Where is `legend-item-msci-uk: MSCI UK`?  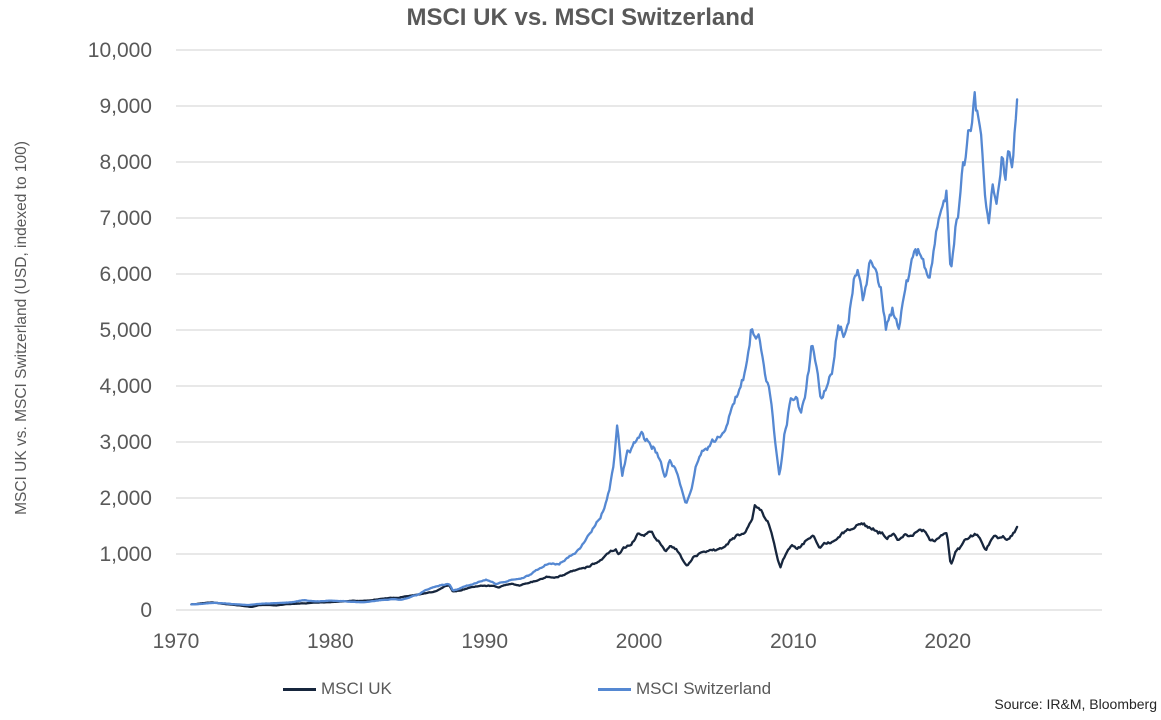 legend-item-msci-uk: MSCI UK is located at coordinates (337, 689).